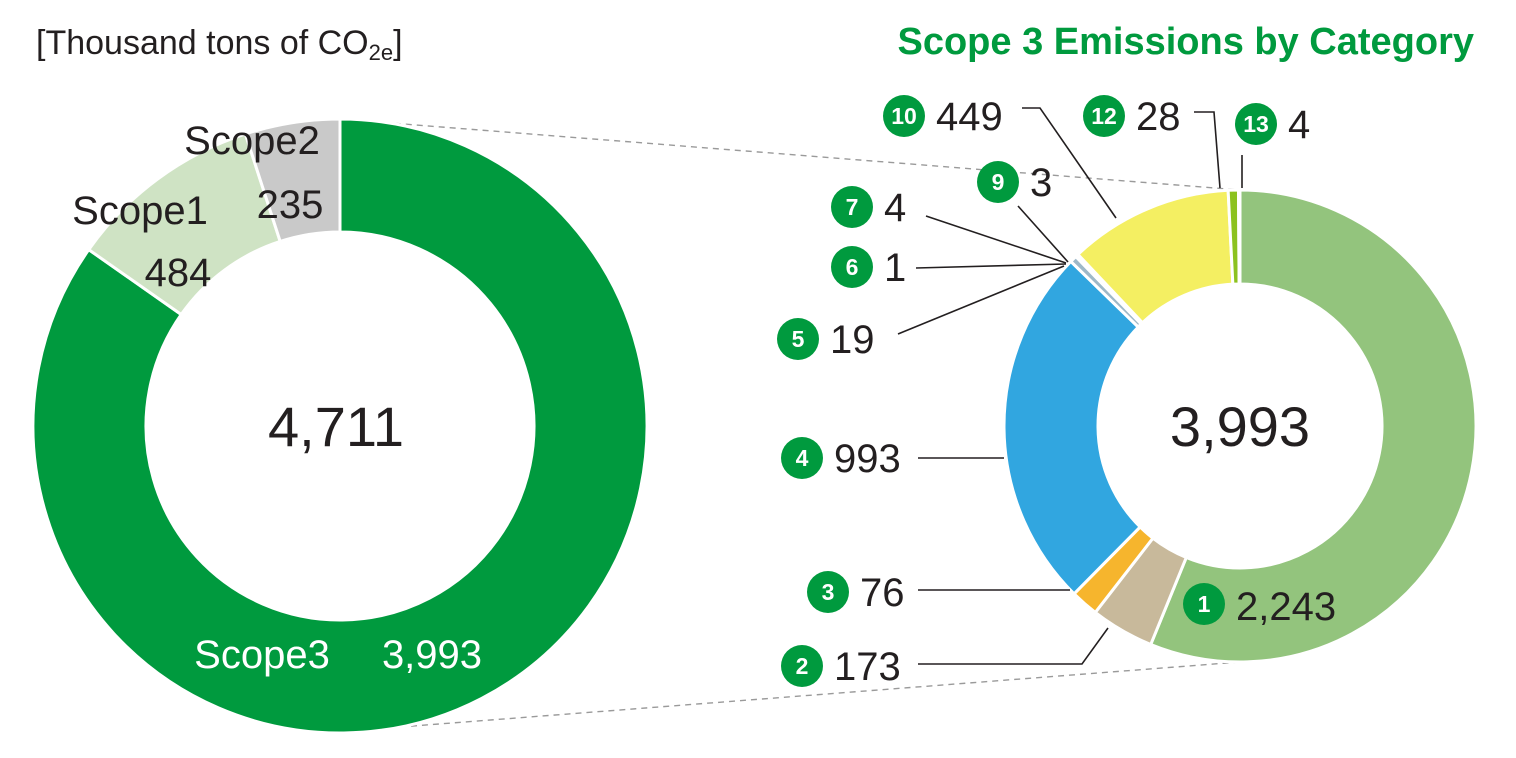 Image resolution: width=1516 pixels, height=758 pixels. I want to click on category-badge-number: 7, so click(852, 207).